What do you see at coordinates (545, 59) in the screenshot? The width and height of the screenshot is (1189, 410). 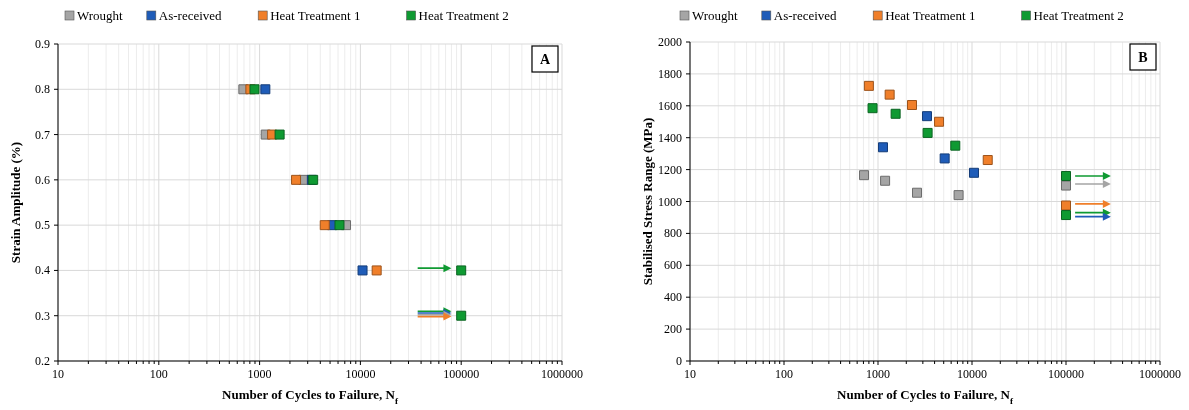 I see `annotation: A` at bounding box center [545, 59].